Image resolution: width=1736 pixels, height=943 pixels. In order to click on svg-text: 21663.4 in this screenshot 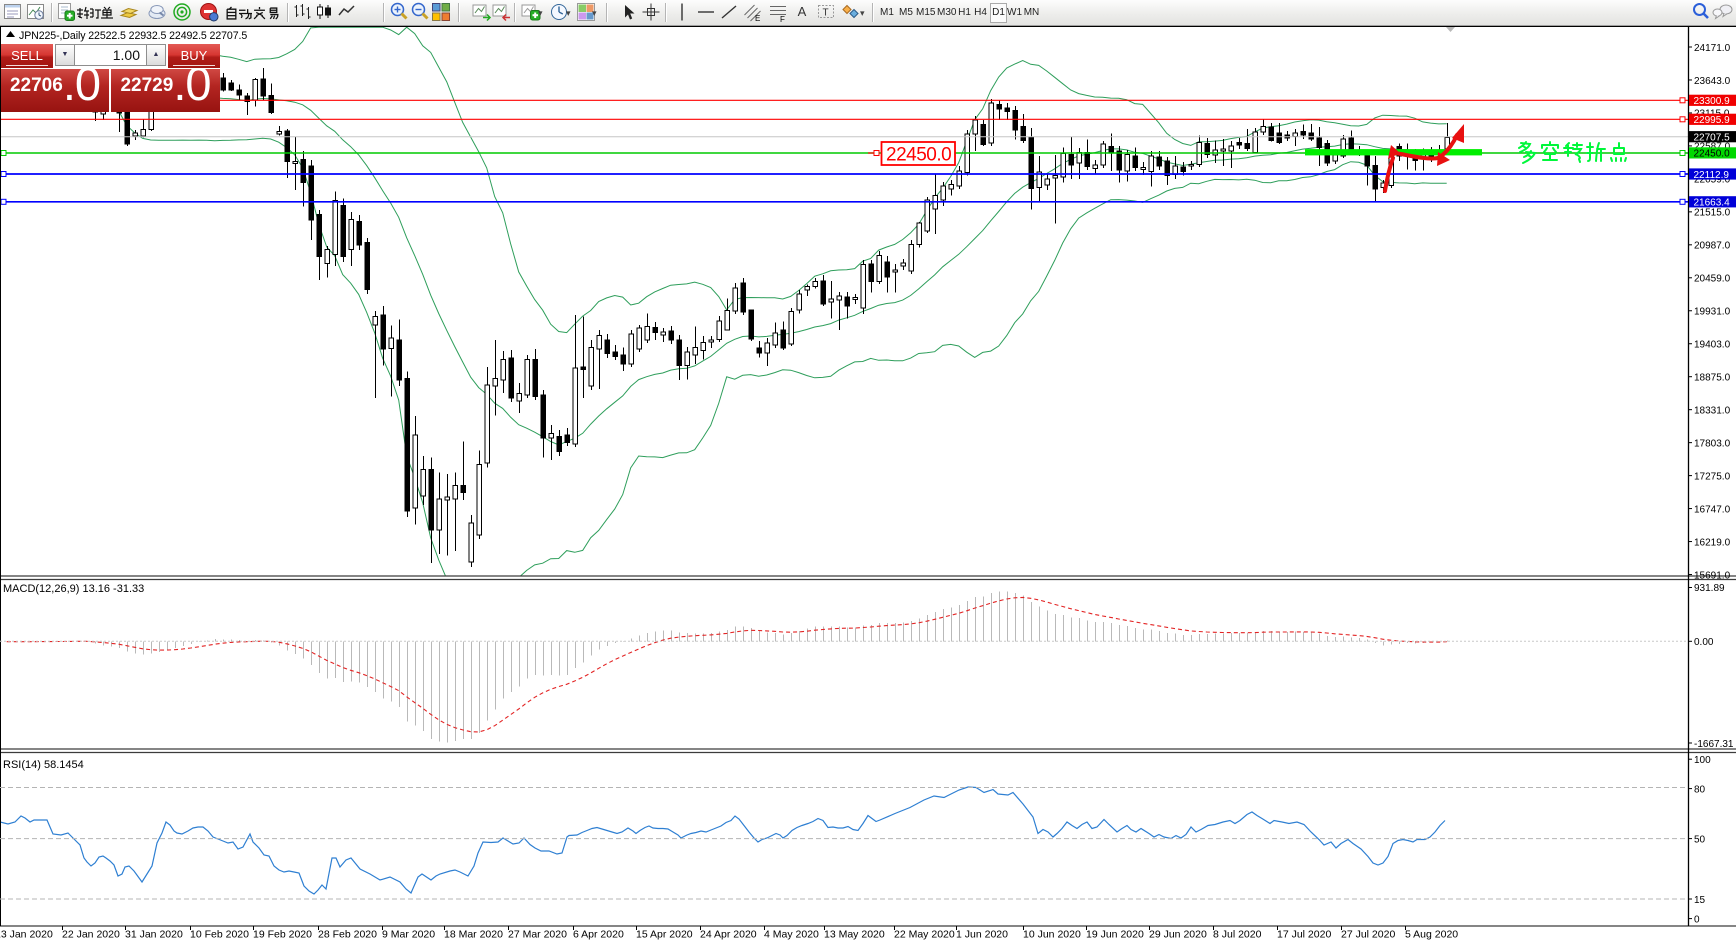, I will do `click(1712, 203)`.